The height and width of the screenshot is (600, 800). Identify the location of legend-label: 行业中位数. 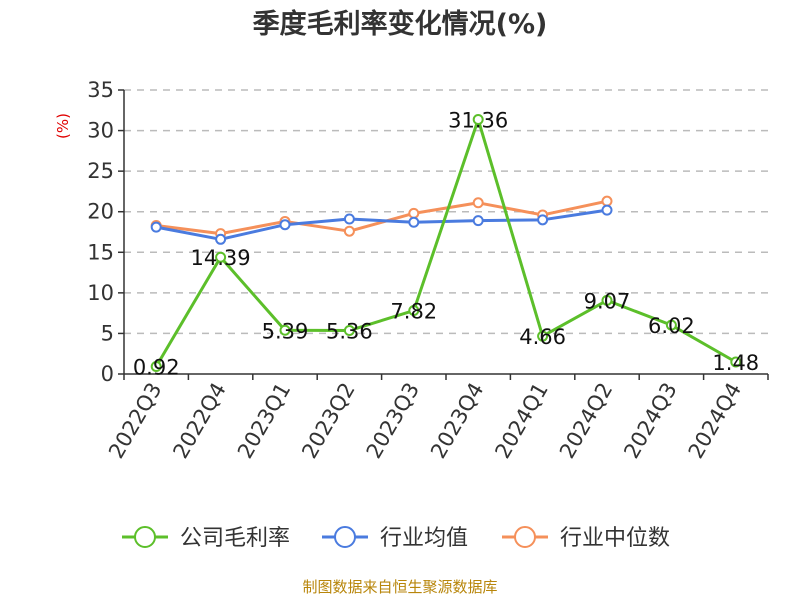
(615, 538).